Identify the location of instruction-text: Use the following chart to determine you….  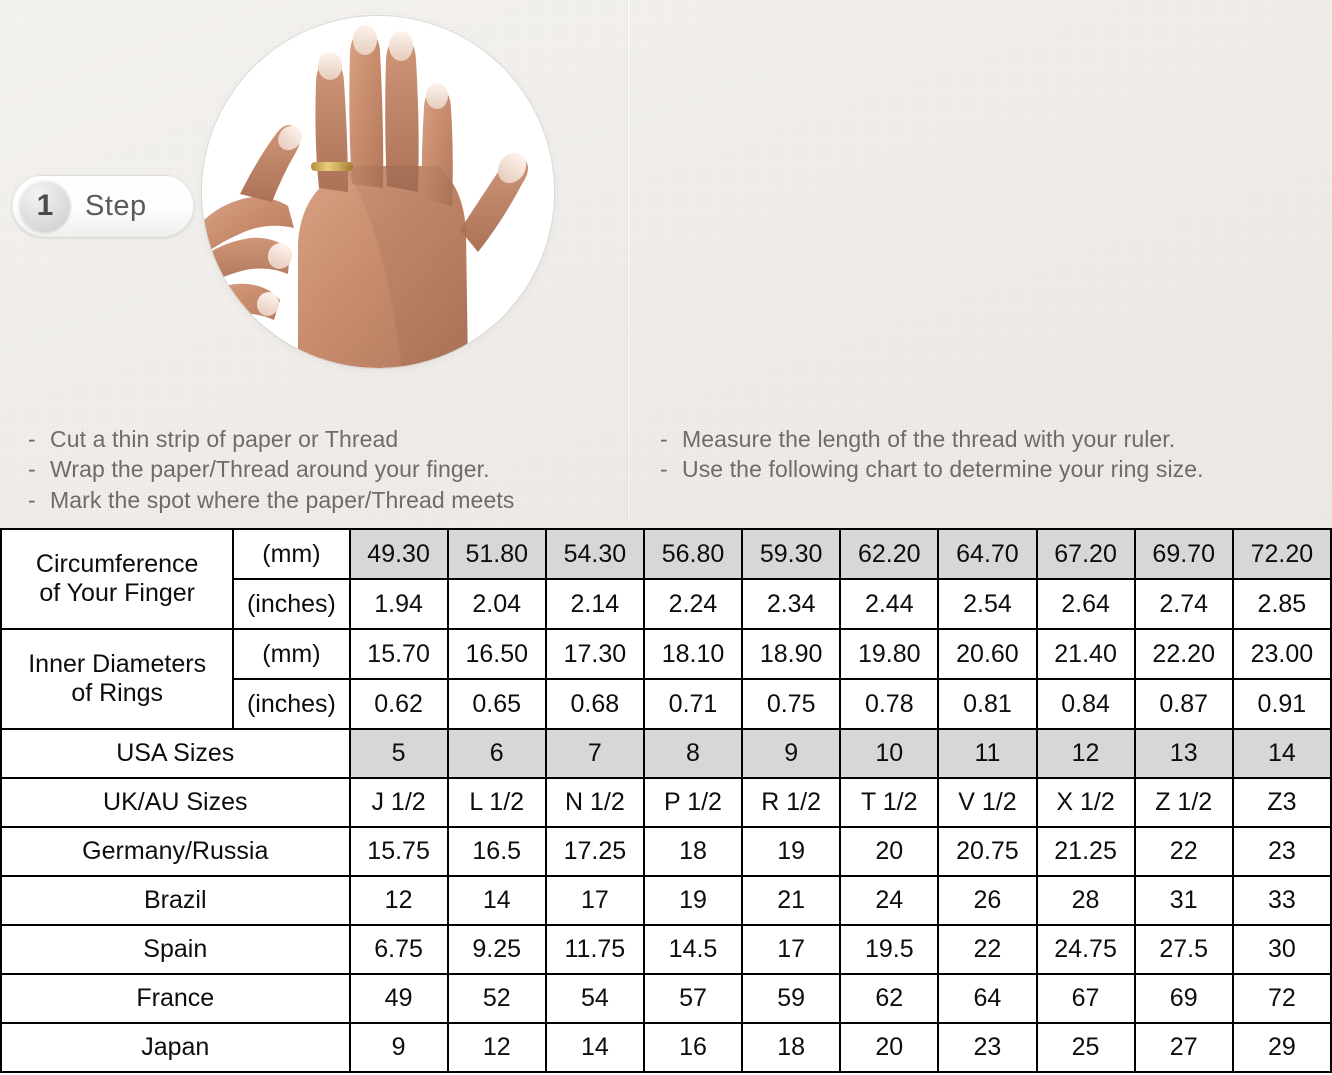
(943, 469).